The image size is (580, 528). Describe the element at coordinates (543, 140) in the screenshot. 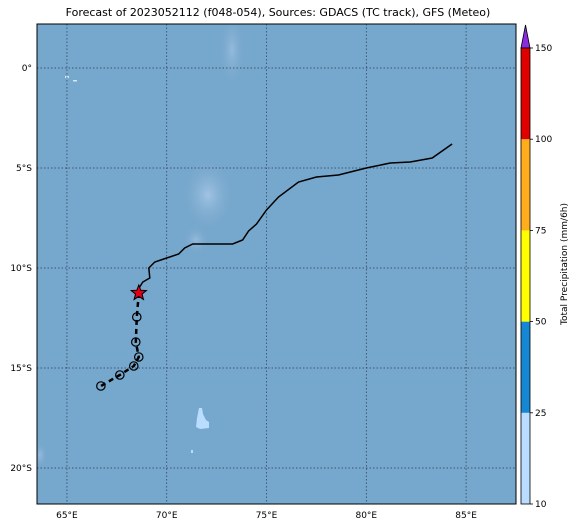

I see `colorbar-tick-label: 100` at that location.